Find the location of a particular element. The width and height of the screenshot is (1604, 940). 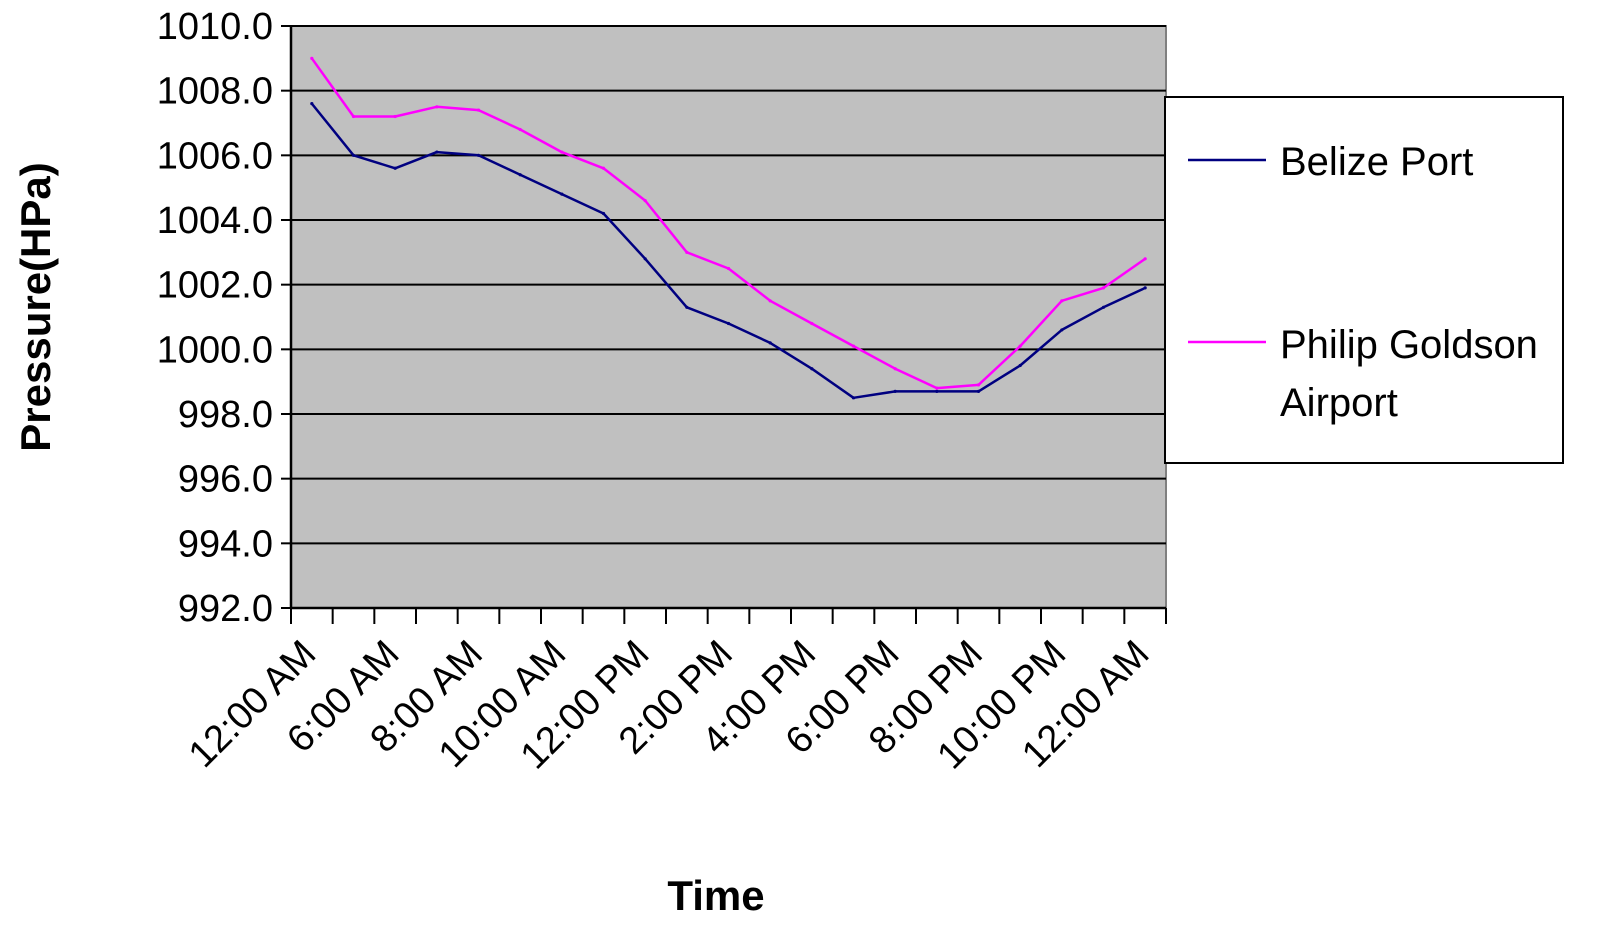

y-tick-label: 1000.0 is located at coordinates (215, 350).